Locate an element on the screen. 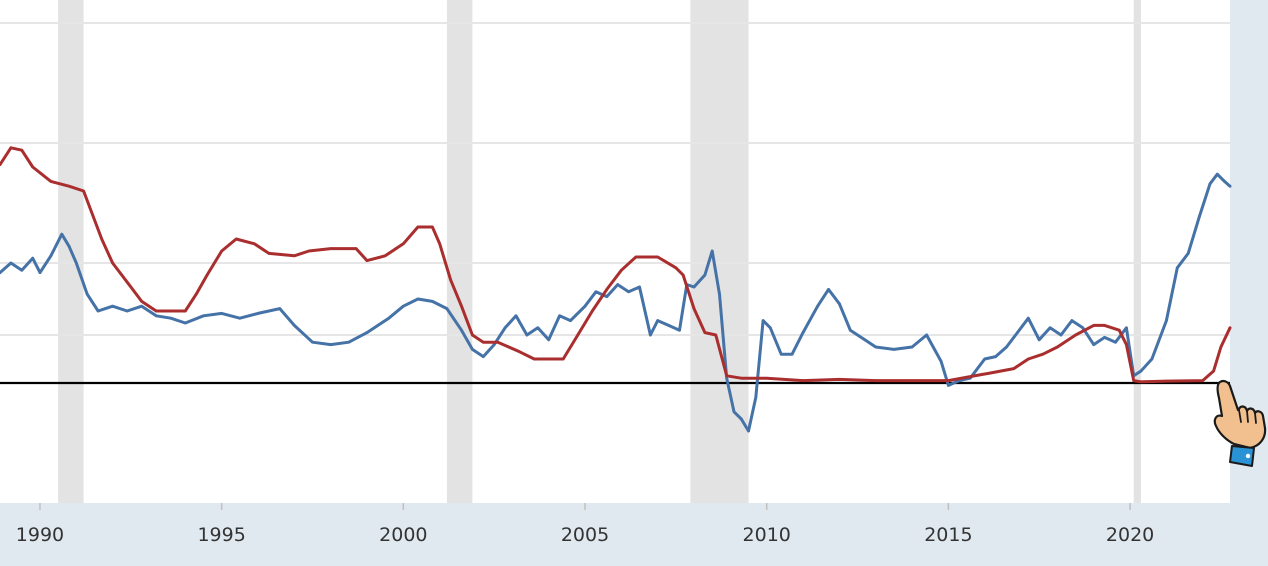 The height and width of the screenshot is (566, 1268). x-axis: 1990 1995 2000 2005 2010 2015 2020 is located at coordinates (585, 524).